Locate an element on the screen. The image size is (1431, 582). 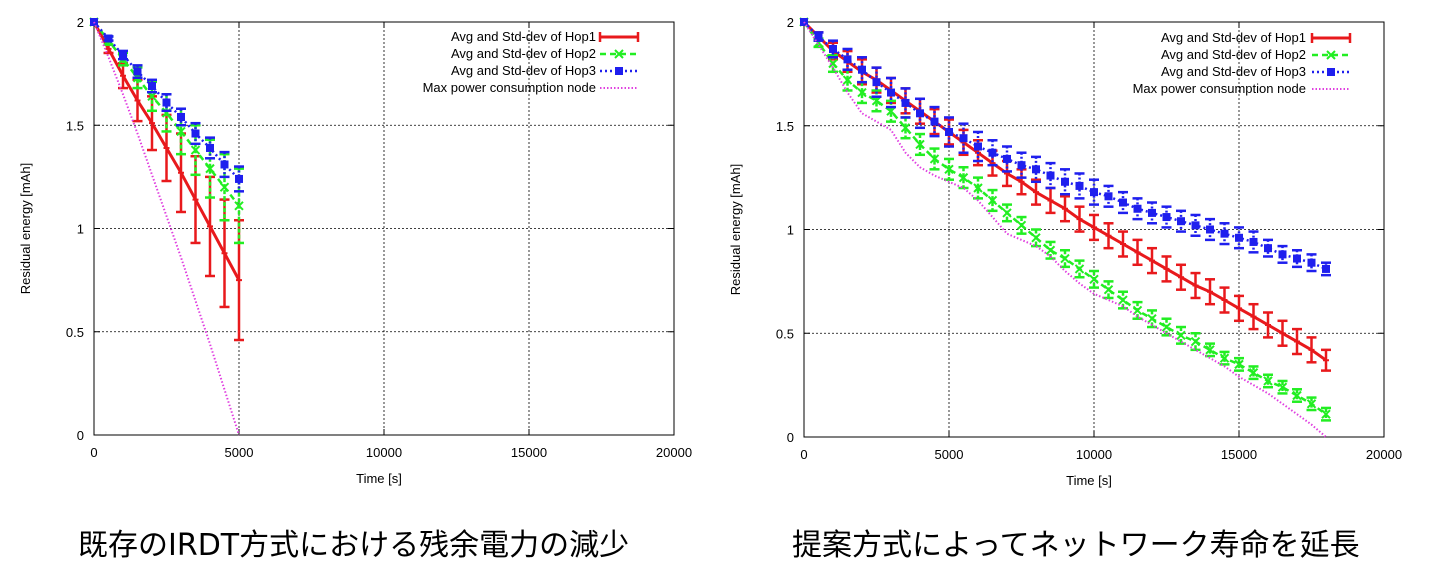
caption-right: 提案方式によってネットワーク寿命を延長 is located at coordinates (1076, 545).